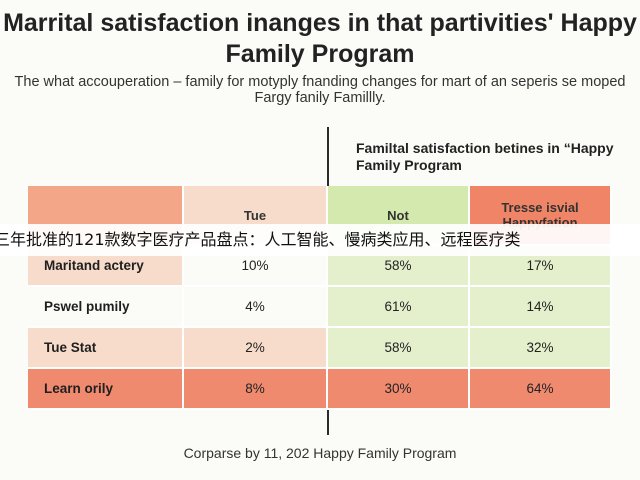 The height and width of the screenshot is (480, 640). I want to click on table-row: Learn orily 8% 30% 64%, so click(320, 389).